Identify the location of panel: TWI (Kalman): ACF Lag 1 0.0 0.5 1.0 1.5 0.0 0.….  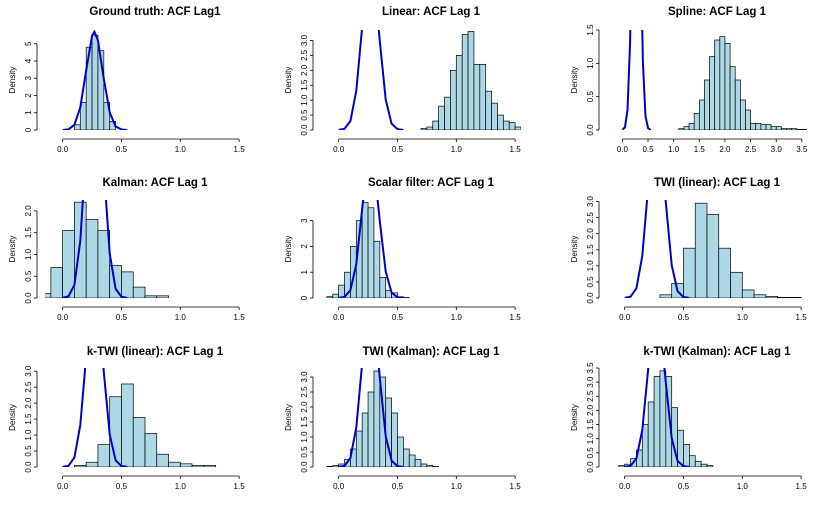
(403, 418).